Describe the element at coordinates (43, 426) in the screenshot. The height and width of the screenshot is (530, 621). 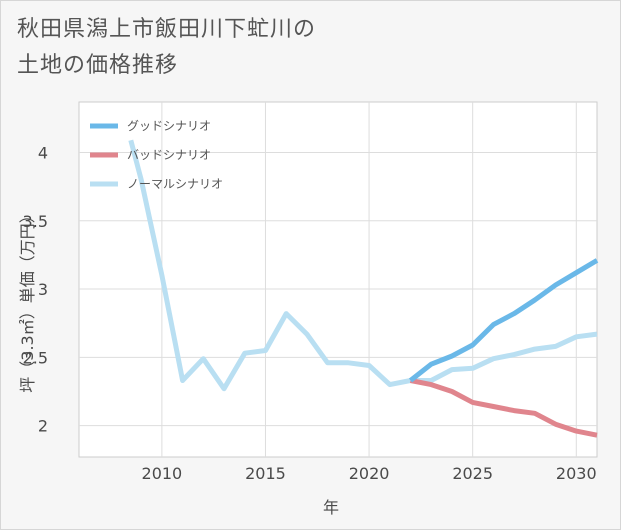
I see `y-tick-label: 2` at that location.